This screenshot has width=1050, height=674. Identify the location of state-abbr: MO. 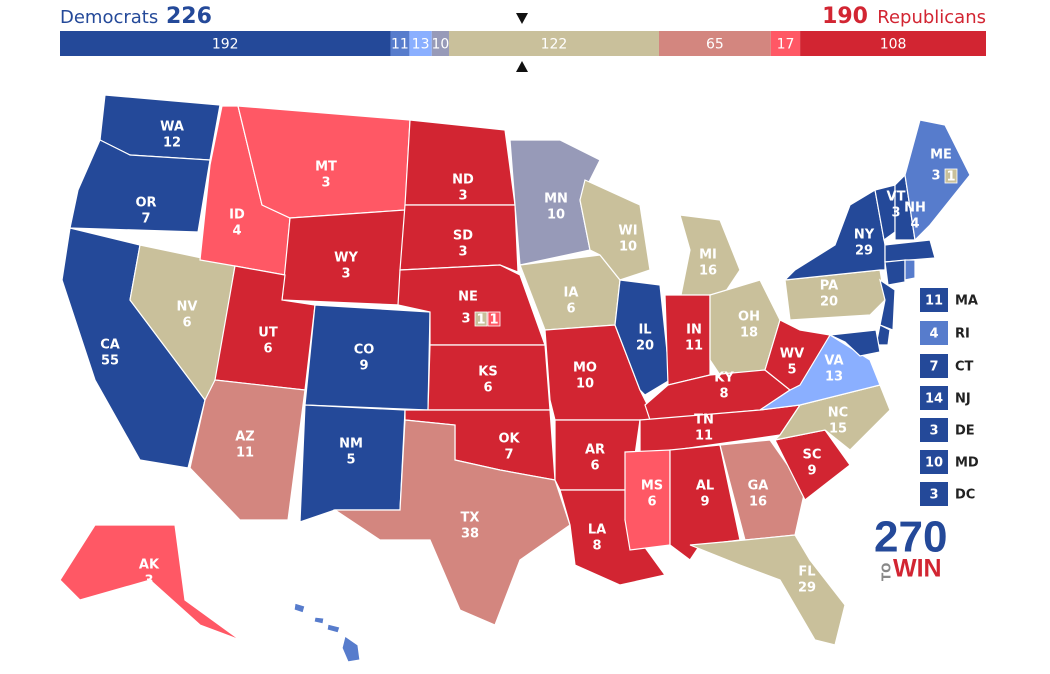
(585, 368).